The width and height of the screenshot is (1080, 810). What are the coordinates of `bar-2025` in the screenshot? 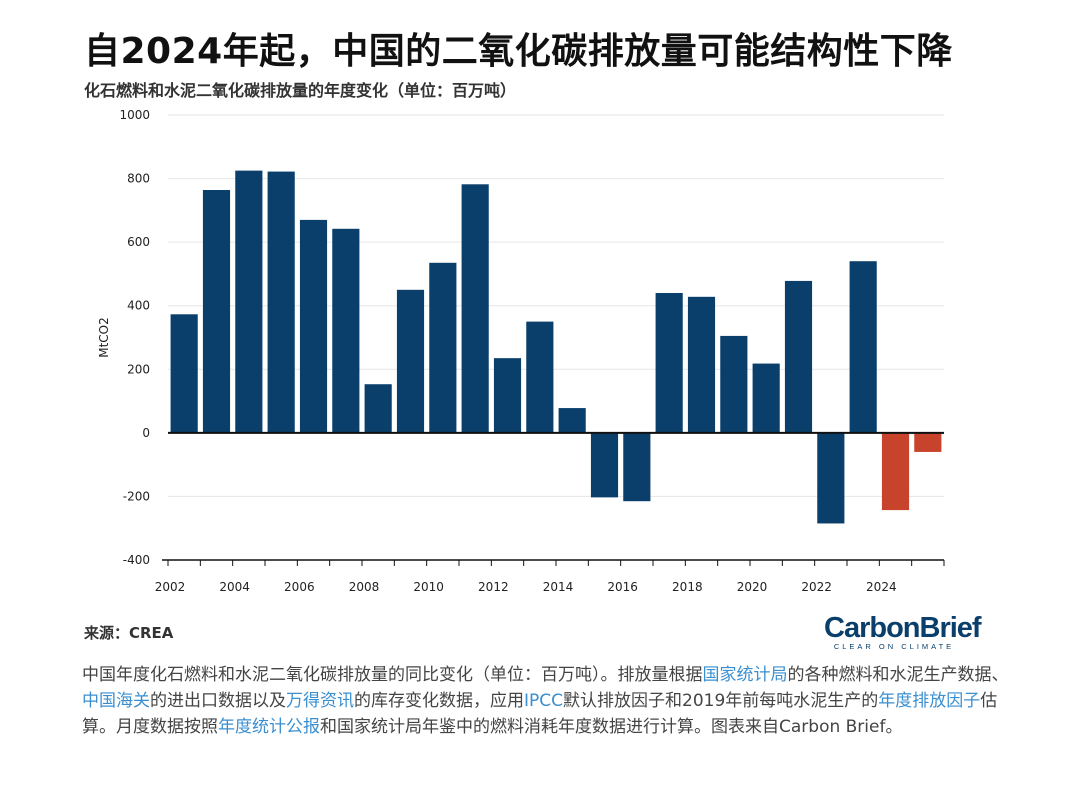 It's located at (928, 442).